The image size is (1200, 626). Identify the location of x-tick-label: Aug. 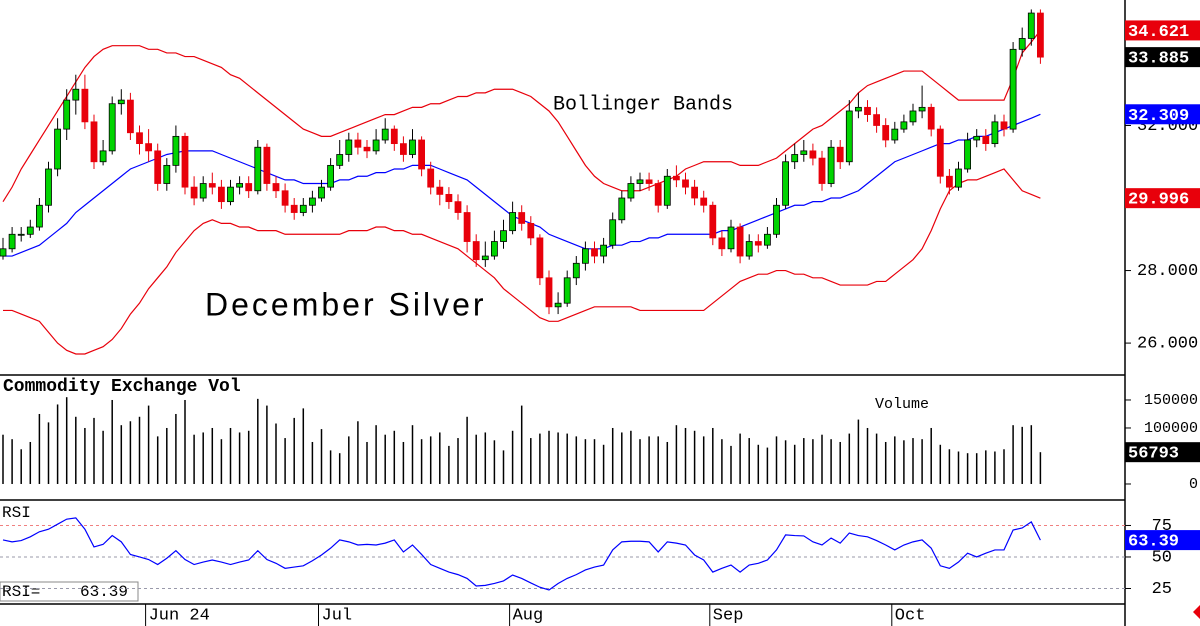
(528, 615).